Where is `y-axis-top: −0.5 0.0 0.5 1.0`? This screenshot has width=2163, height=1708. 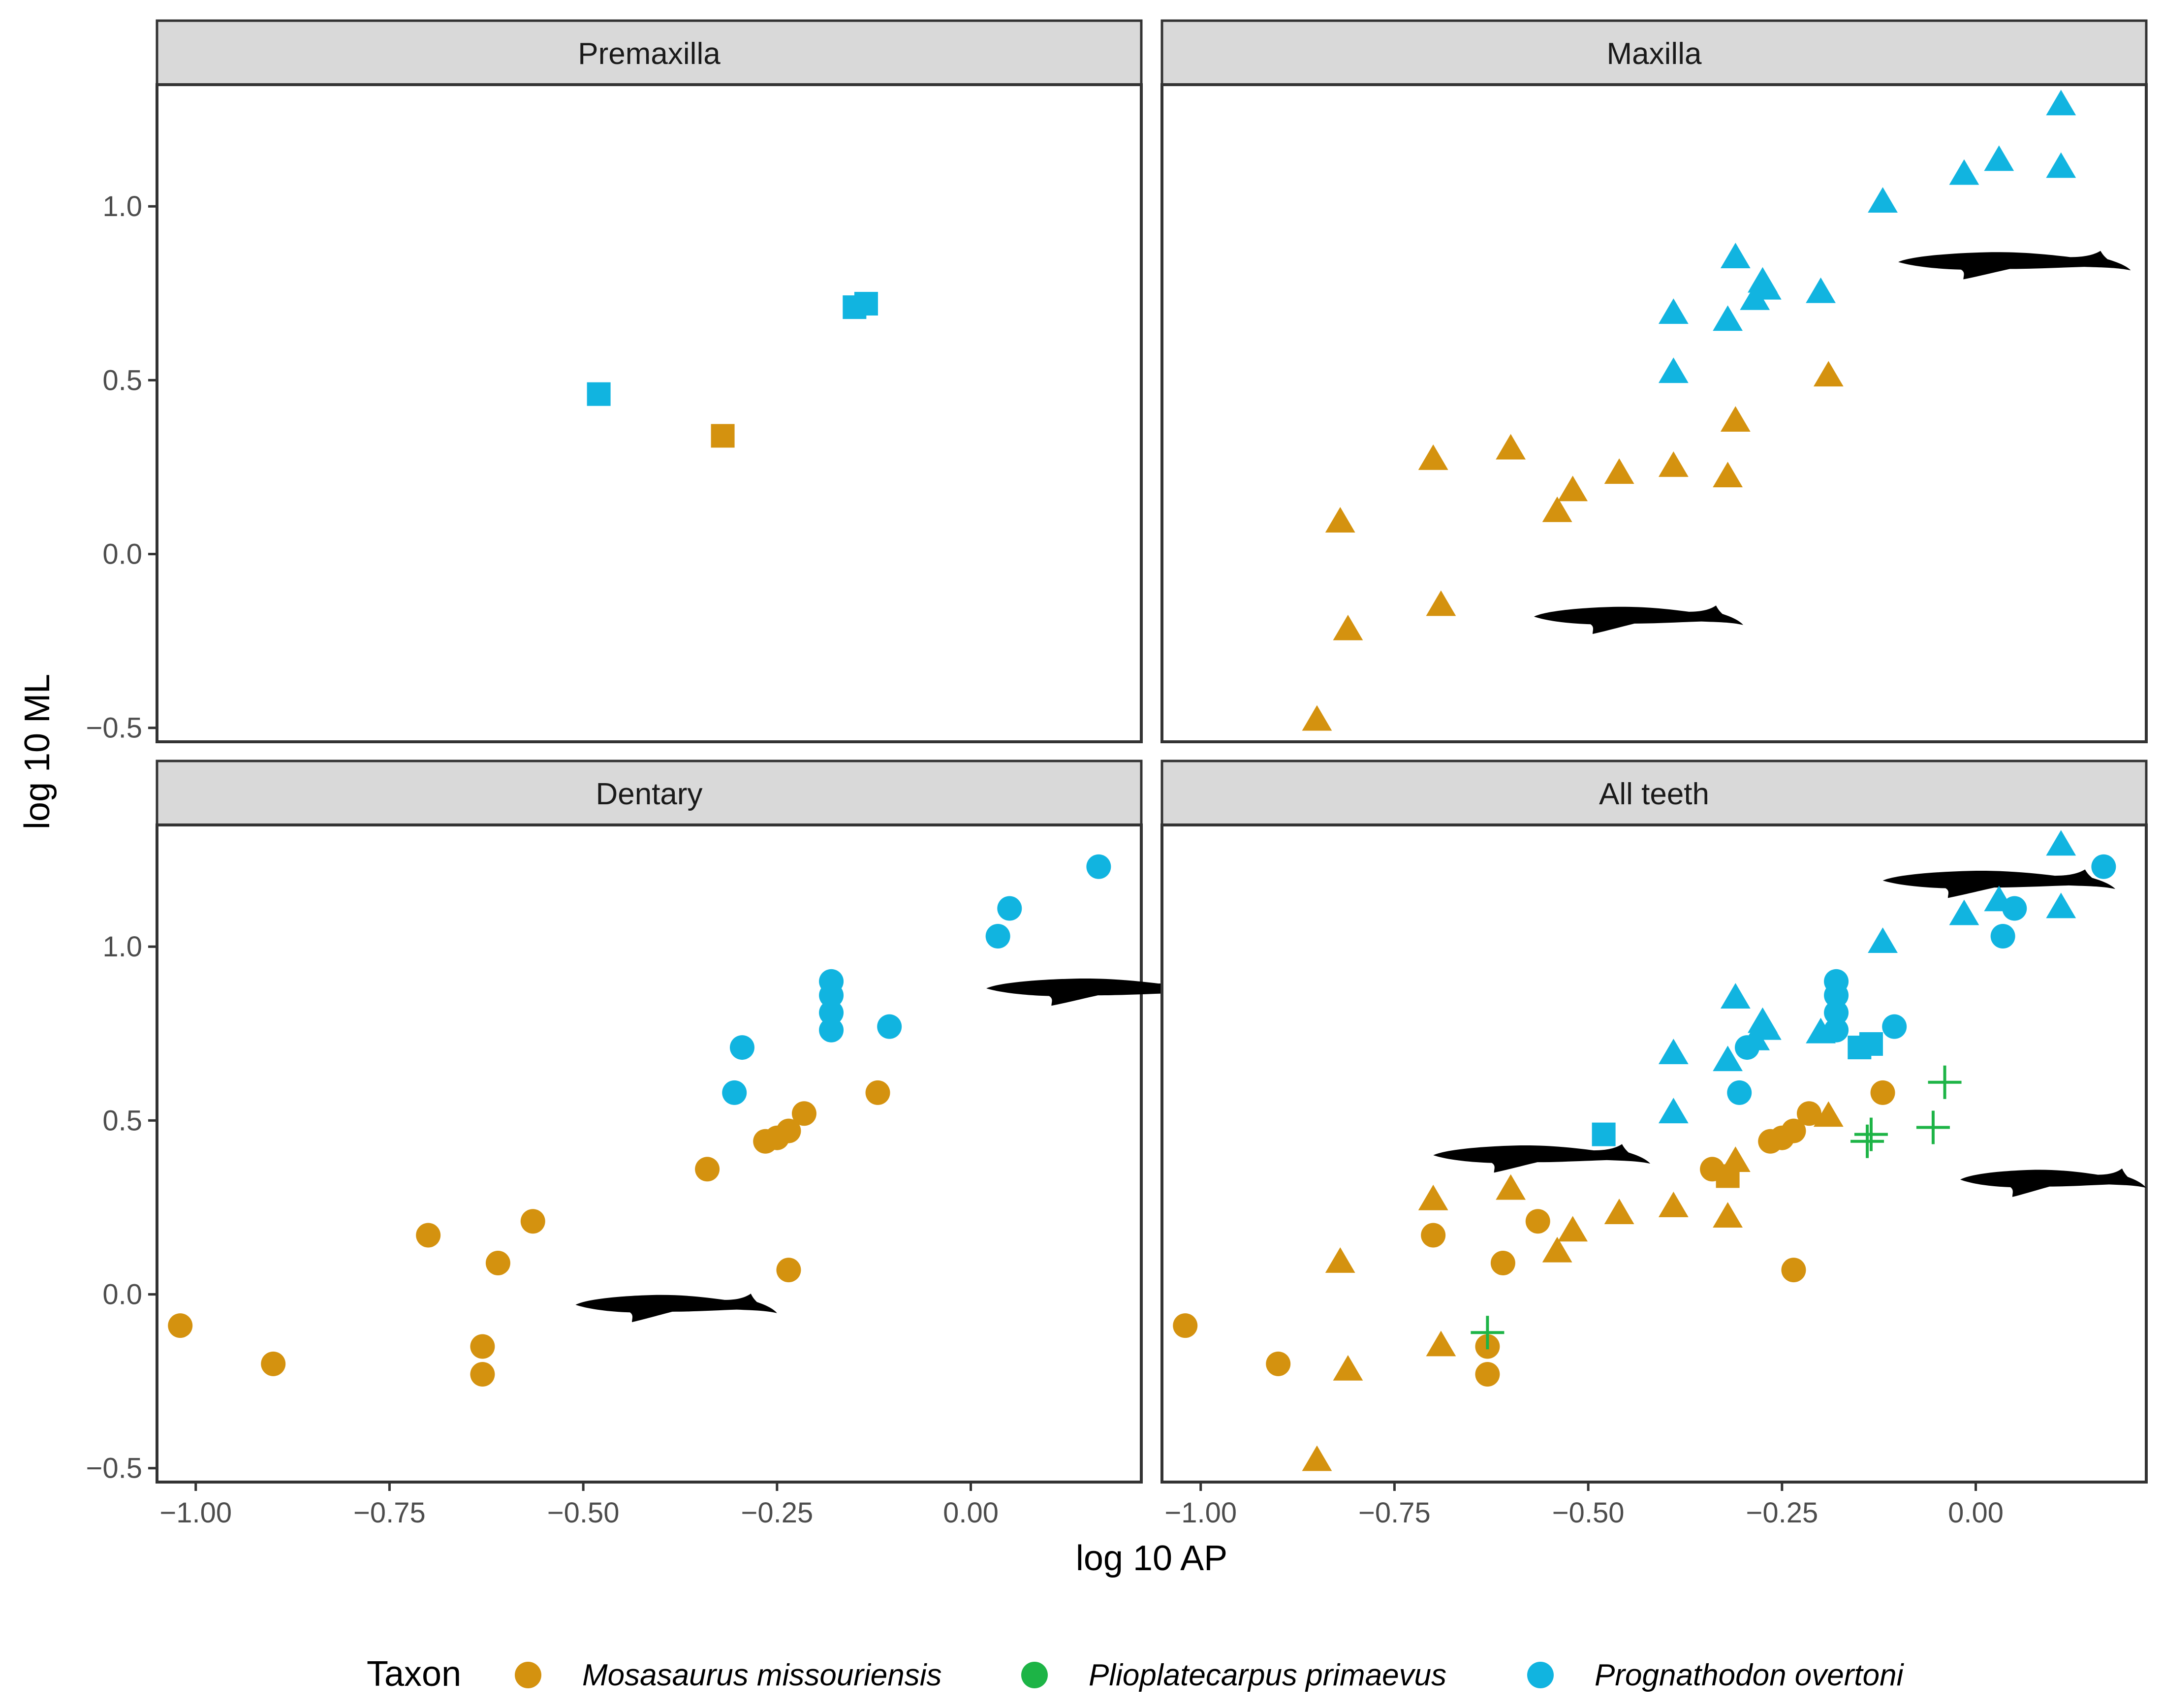
y-axis-top: −0.5 0.0 0.5 1.0 is located at coordinates (121, 467).